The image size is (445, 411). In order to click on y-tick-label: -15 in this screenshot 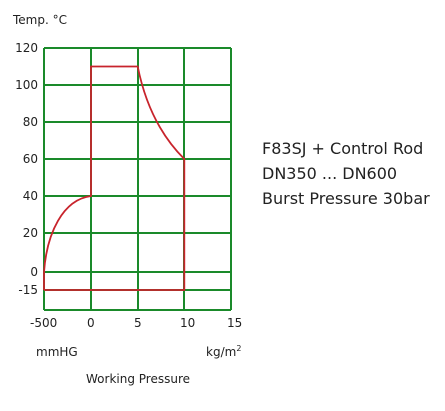, I will do `click(28, 290)`.